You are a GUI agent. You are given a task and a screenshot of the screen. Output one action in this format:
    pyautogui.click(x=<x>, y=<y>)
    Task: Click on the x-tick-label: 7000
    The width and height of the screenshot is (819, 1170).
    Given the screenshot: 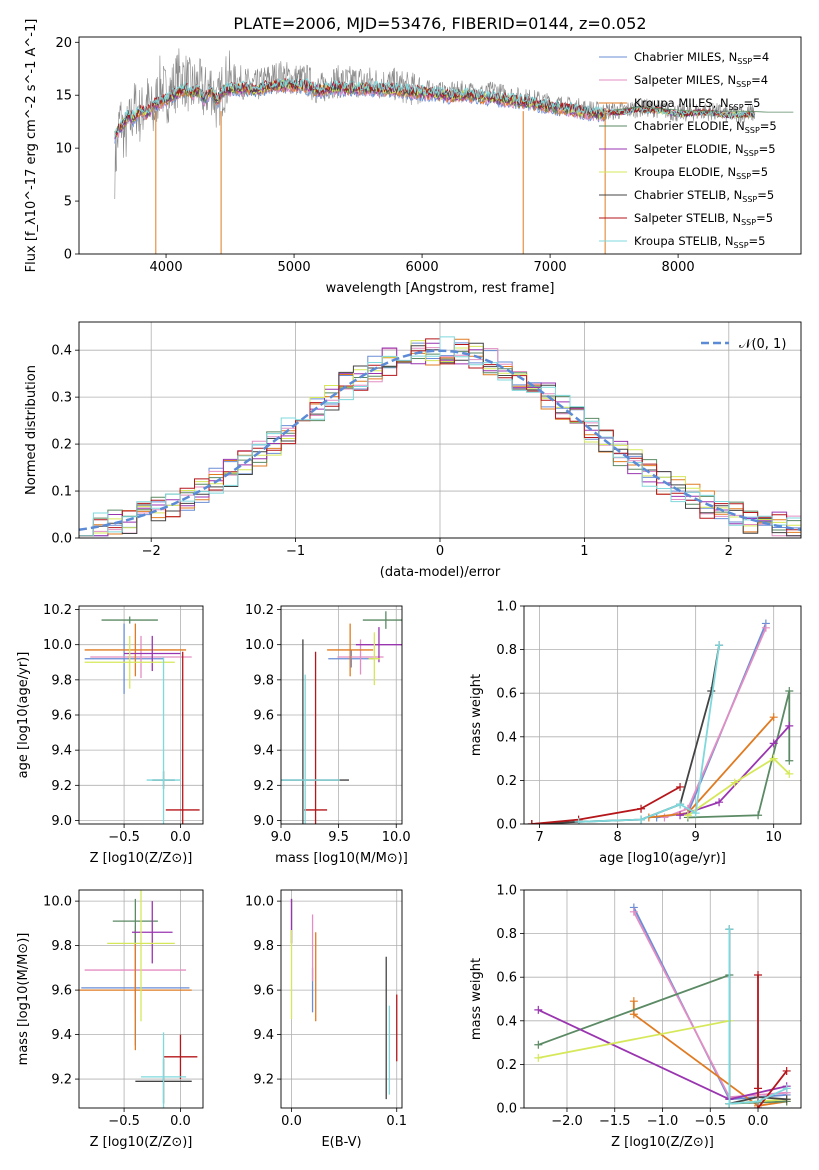 What is the action you would take?
    pyautogui.click(x=550, y=267)
    